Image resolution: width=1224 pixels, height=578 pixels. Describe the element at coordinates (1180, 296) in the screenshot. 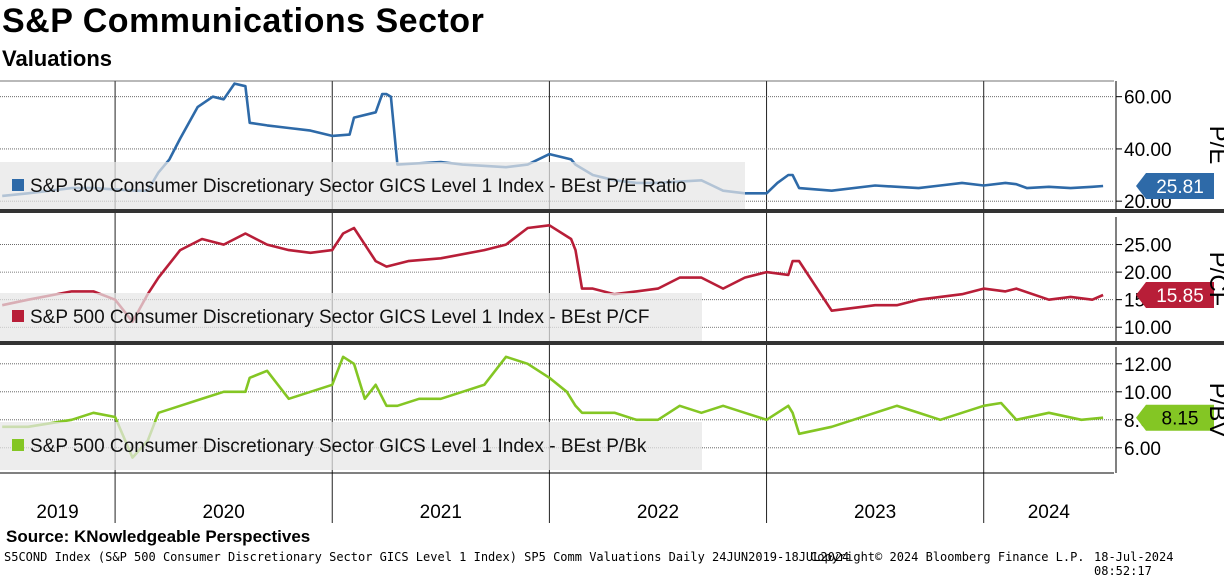

I see `last-value-label: 15.85` at that location.